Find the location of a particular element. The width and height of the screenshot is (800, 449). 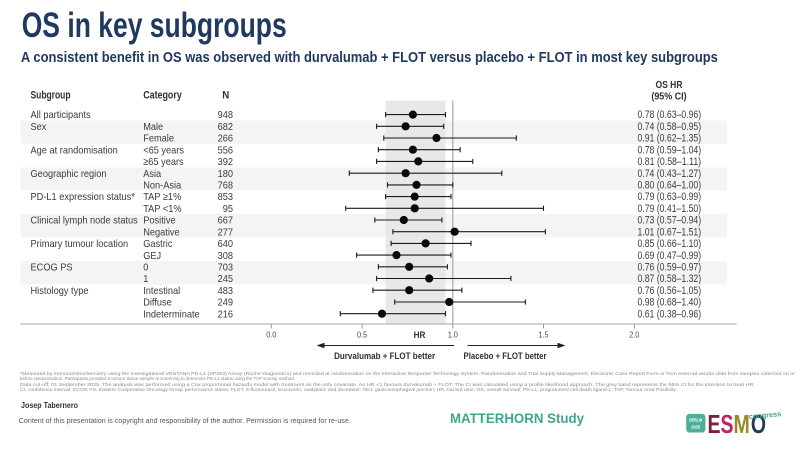

svg-text: Male is located at coordinates (153, 127).